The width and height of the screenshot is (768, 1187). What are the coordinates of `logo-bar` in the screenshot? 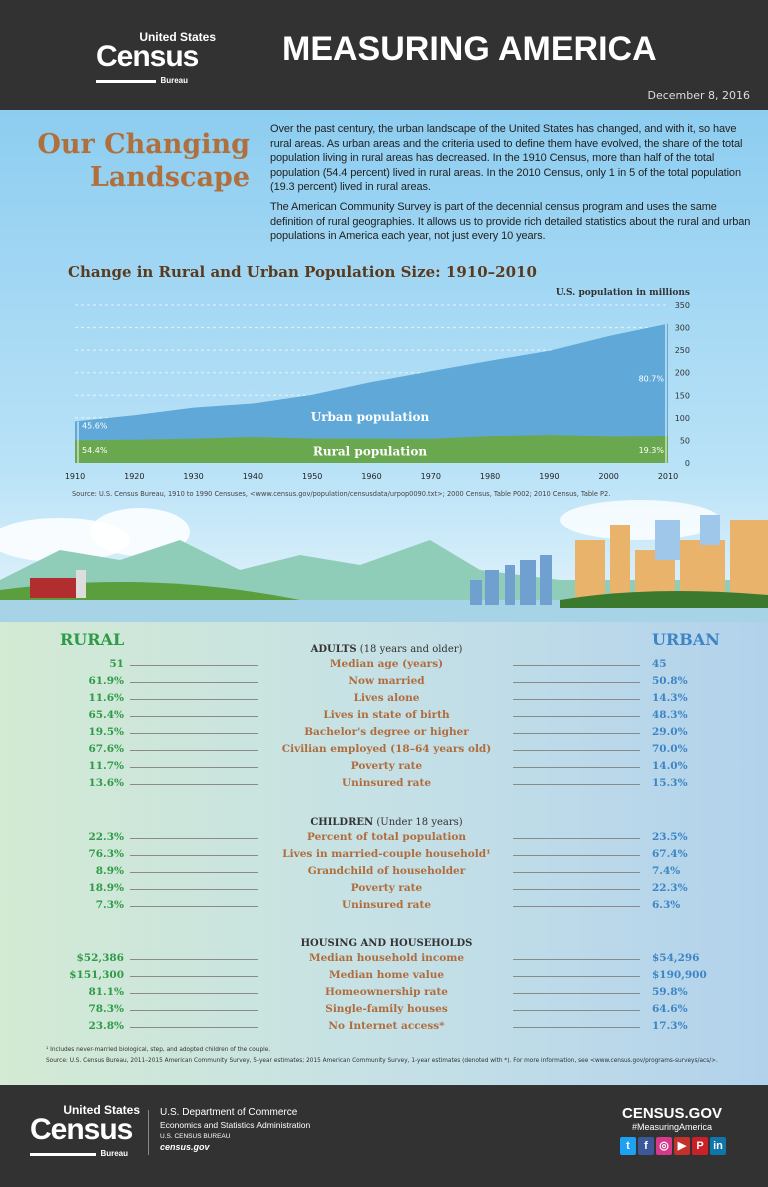 It's located at (126, 81).